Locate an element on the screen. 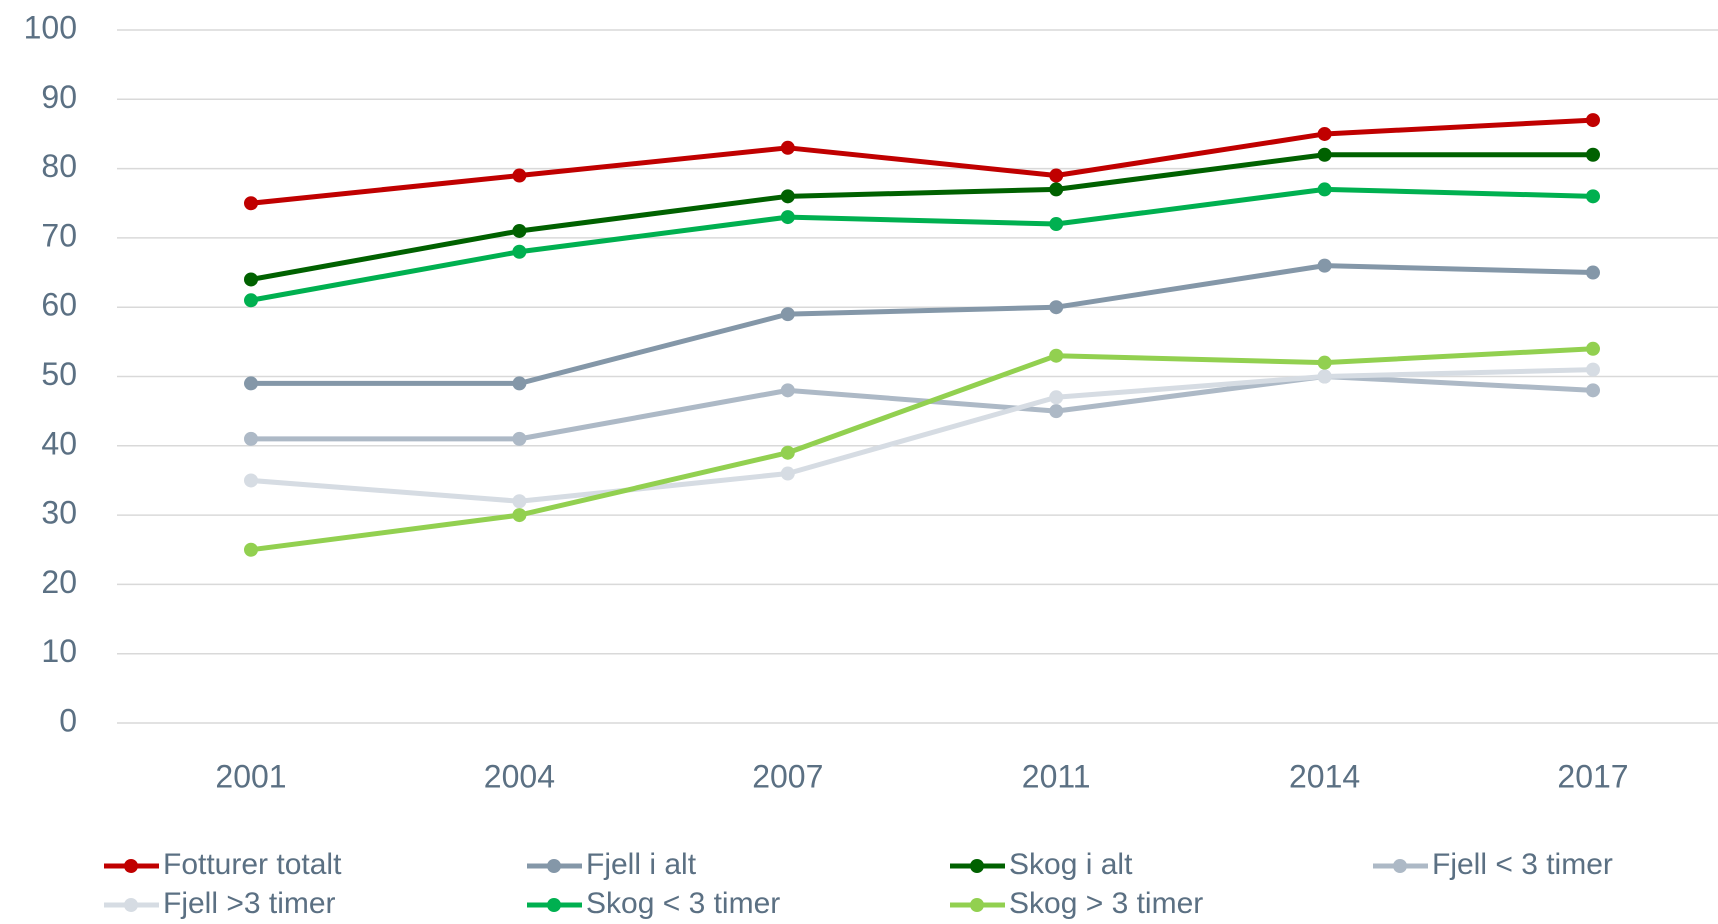 Image resolution: width=1718 pixels, height=924 pixels. x-tick-label: 2014 is located at coordinates (1324, 776).